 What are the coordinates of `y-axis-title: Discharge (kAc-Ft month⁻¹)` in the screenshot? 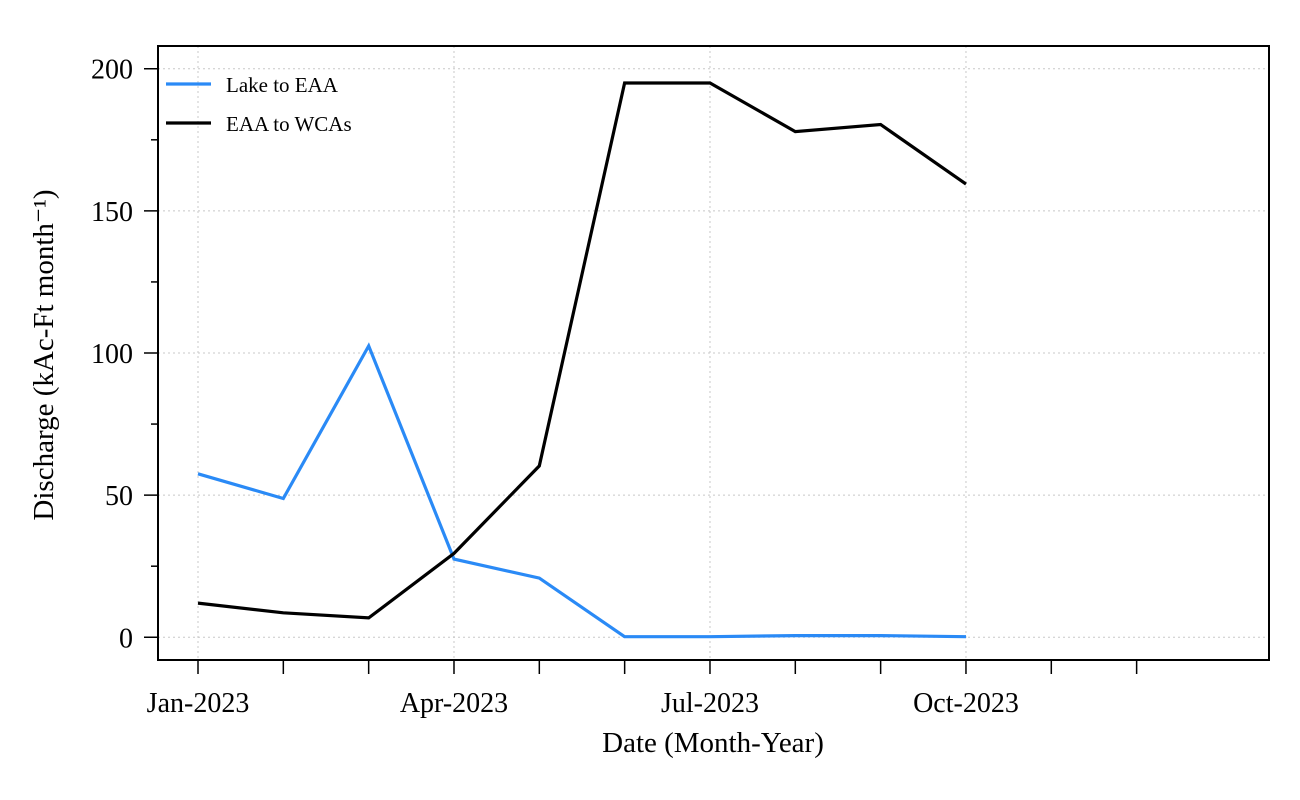 It's located at (44, 354).